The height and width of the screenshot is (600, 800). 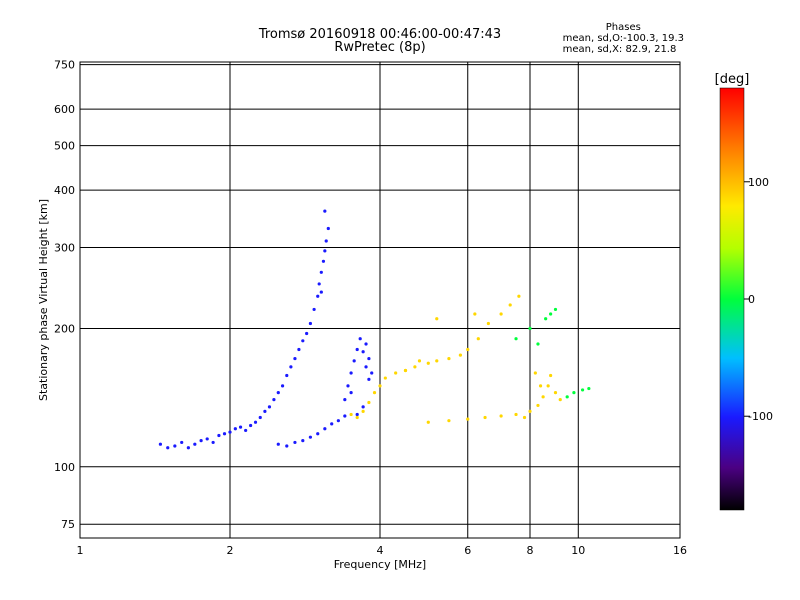 I want to click on y-tick-label: 300, so click(x=64, y=248).